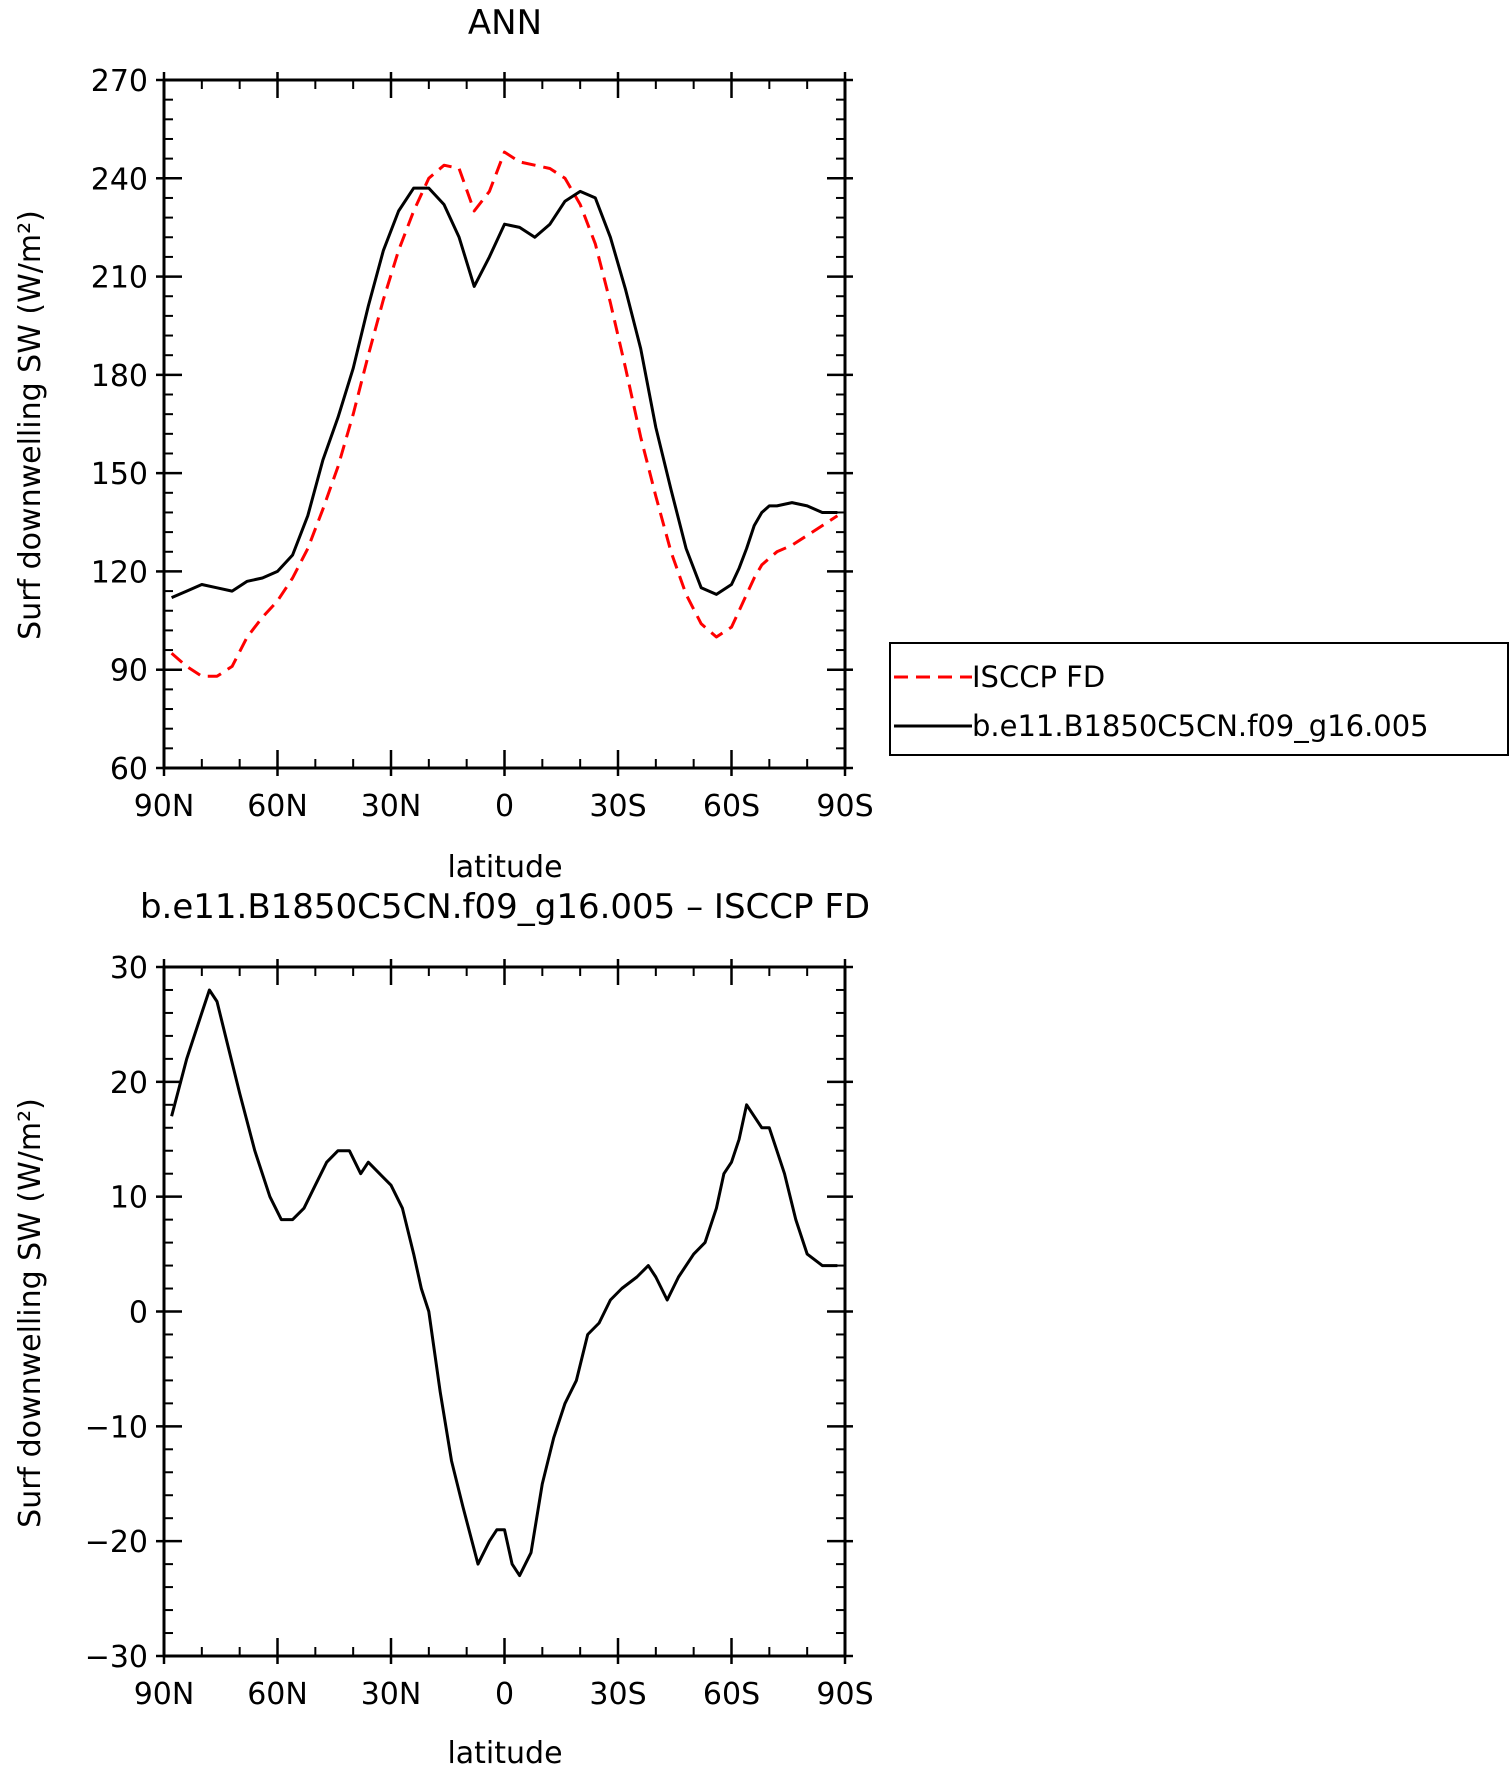 The image size is (1510, 1765). Describe the element at coordinates (1038, 677) in the screenshot. I see `legend-label-isccp-fd: ISCCP FD` at that location.